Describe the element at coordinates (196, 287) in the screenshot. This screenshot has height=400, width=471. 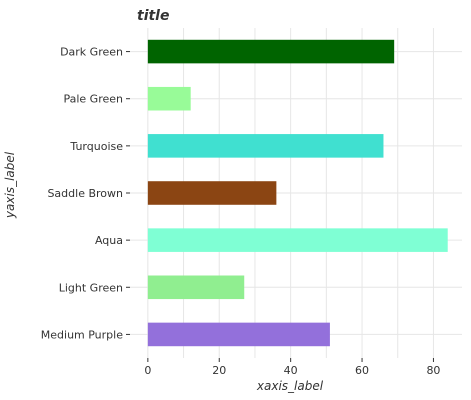
I see `bar-light-green` at that location.